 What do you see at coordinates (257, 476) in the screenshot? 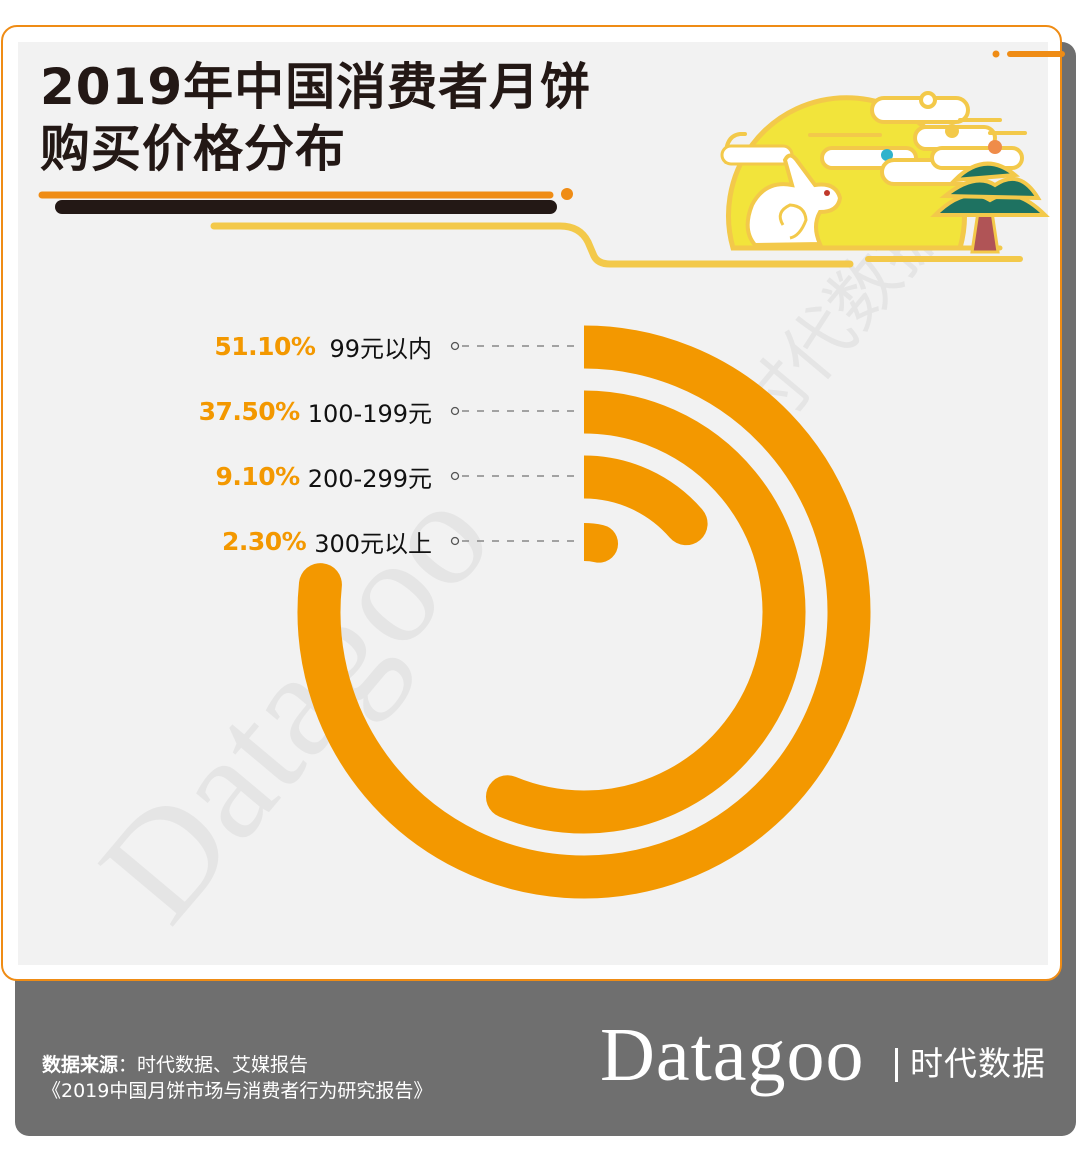
I see `legend-pct: 9.10%` at bounding box center [257, 476].